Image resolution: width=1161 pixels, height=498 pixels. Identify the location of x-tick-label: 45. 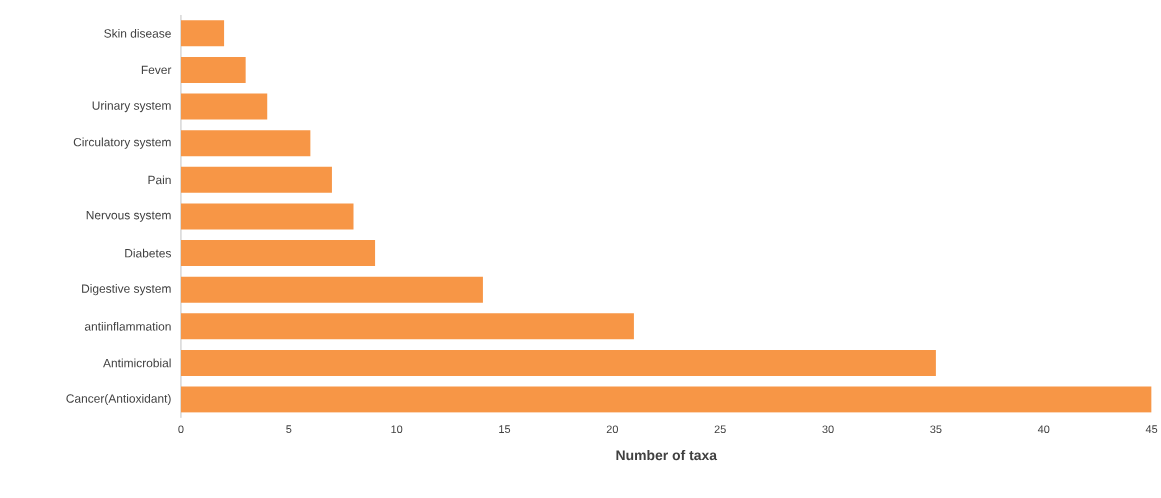
(1151, 429).